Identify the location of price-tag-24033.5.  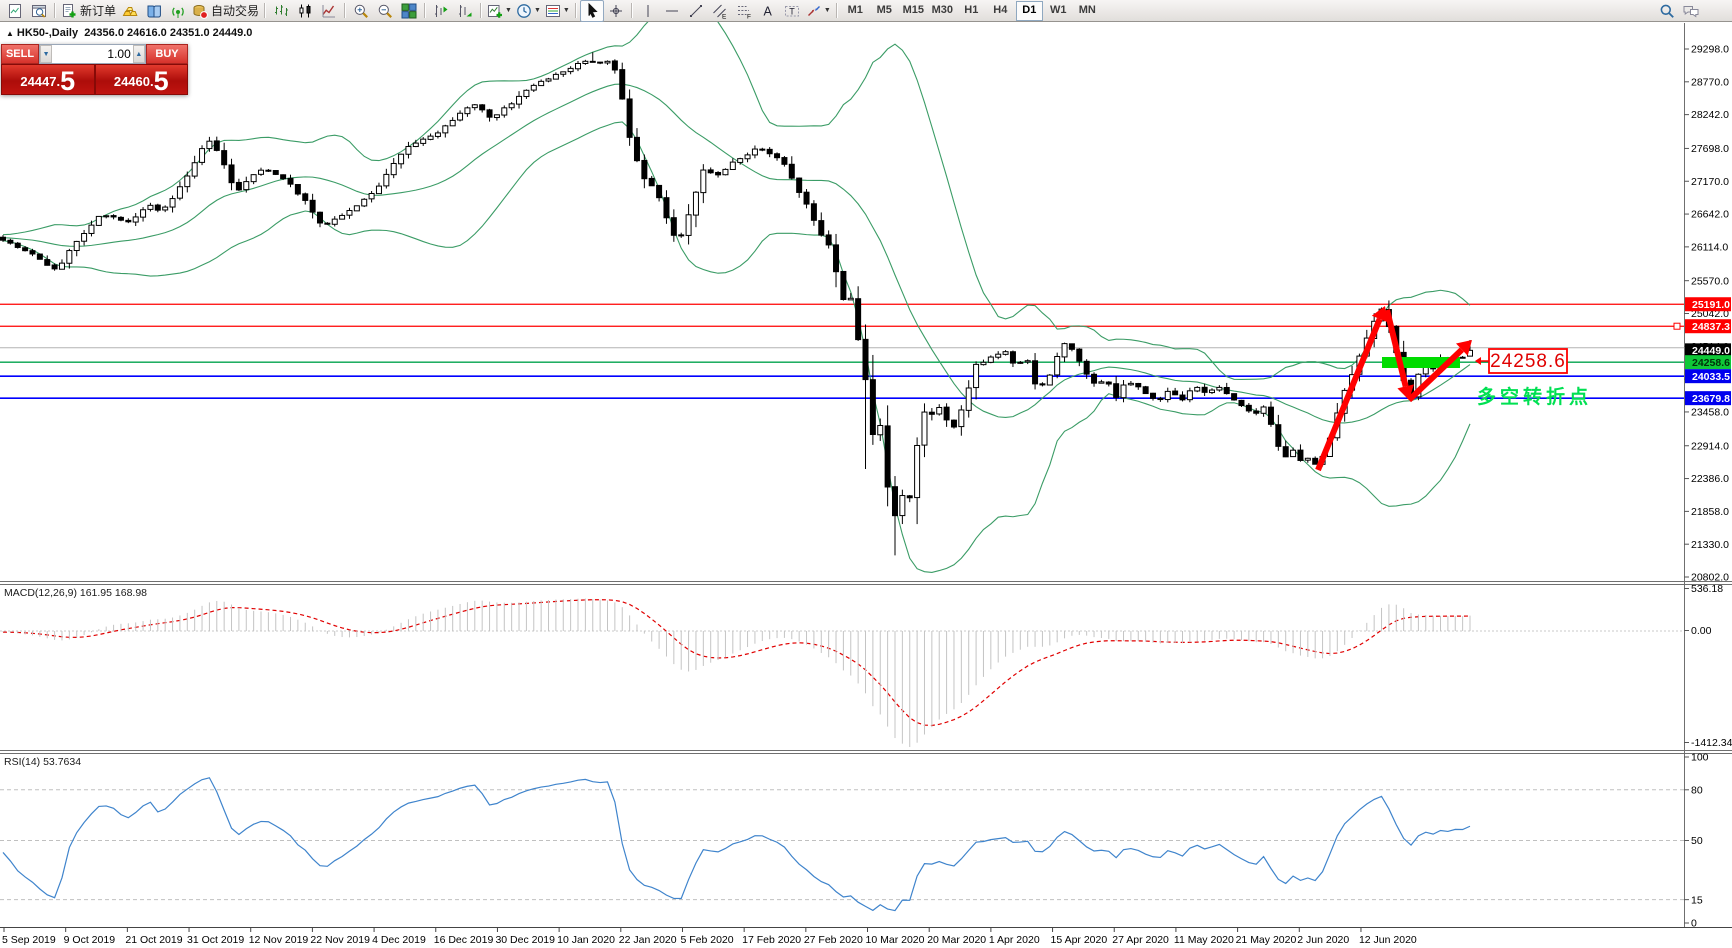
(1708, 376).